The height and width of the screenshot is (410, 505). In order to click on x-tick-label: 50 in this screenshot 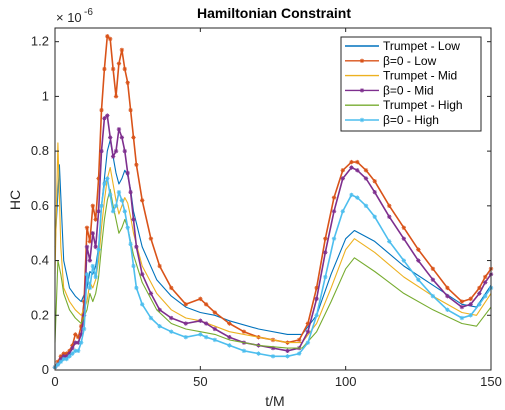, I will do `click(200, 381)`.